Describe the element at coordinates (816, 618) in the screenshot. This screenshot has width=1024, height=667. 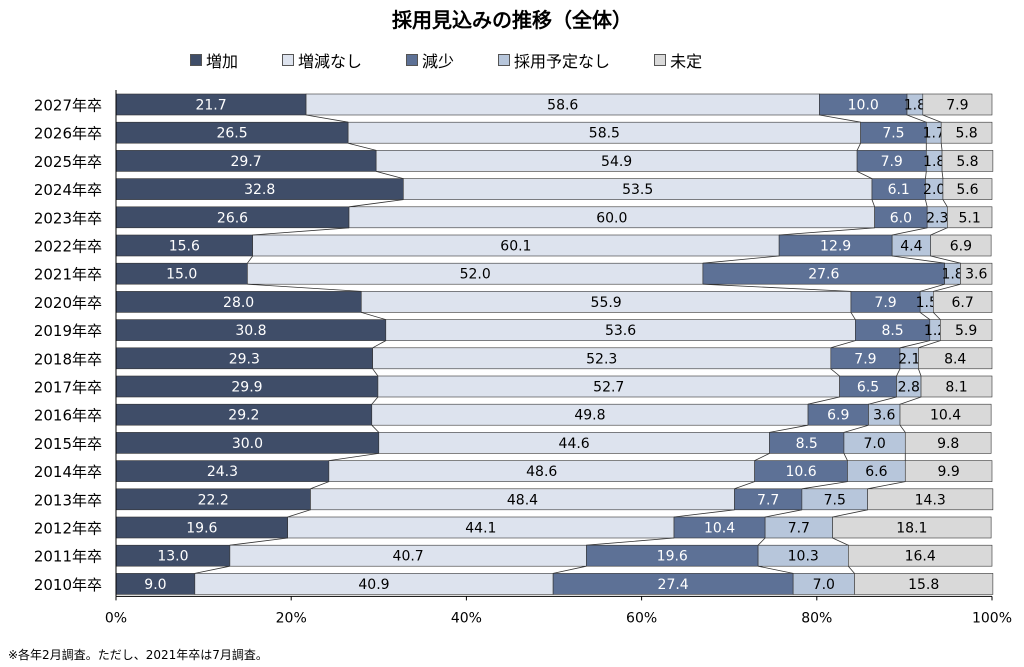
I see `x-tick-label: 80%` at that location.